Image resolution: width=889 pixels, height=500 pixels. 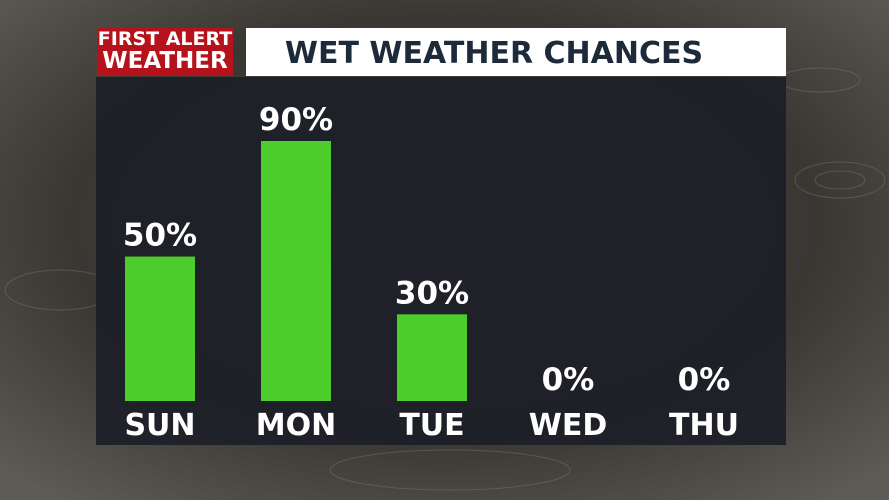 I want to click on value-label: 50%, so click(x=160, y=236).